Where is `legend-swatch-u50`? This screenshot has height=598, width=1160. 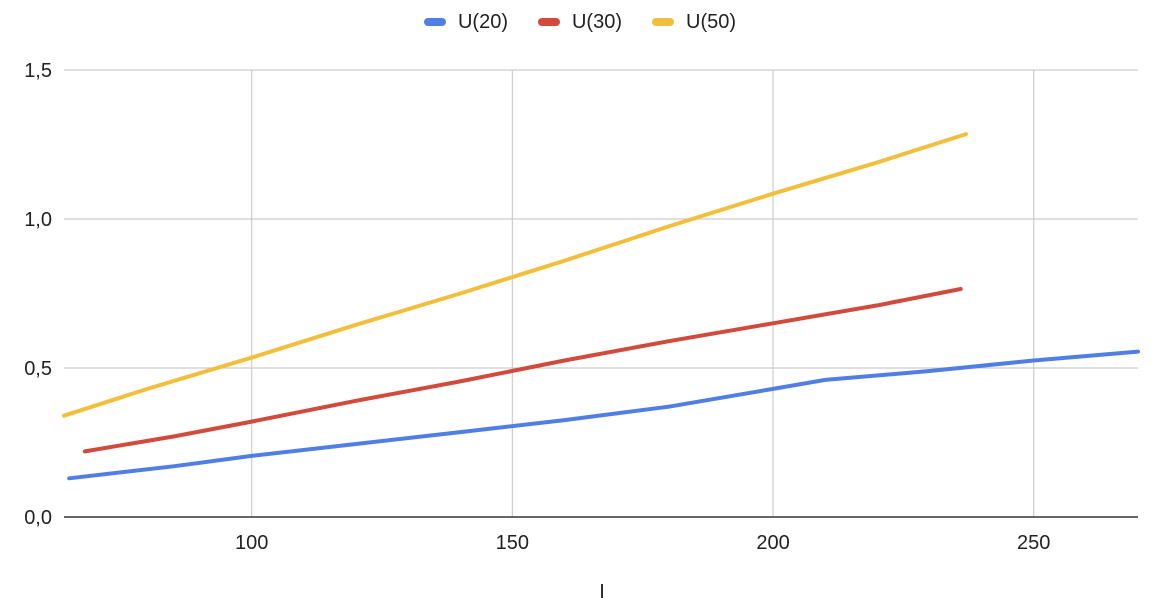
legend-swatch-u50 is located at coordinates (663, 22).